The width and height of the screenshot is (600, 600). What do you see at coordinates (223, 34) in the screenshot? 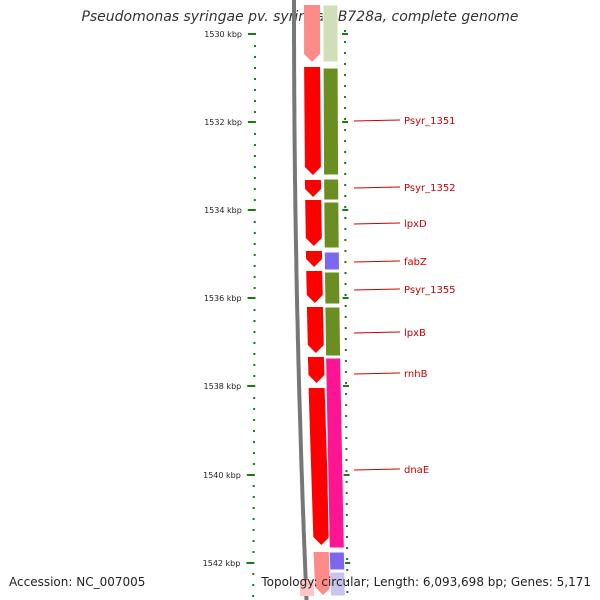
I see `ruler-label: 1530 kbp` at bounding box center [223, 34].